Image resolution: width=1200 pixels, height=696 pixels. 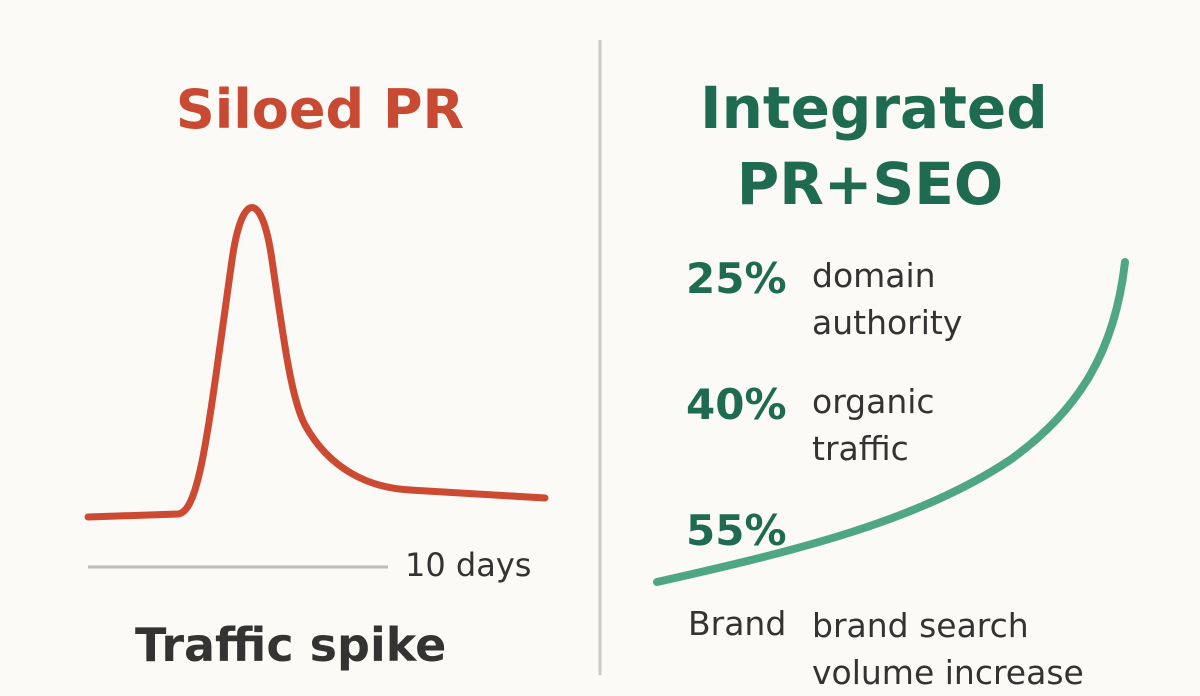 What do you see at coordinates (874, 146) in the screenshot?
I see `right-title: Integrated PR+SEO` at bounding box center [874, 146].